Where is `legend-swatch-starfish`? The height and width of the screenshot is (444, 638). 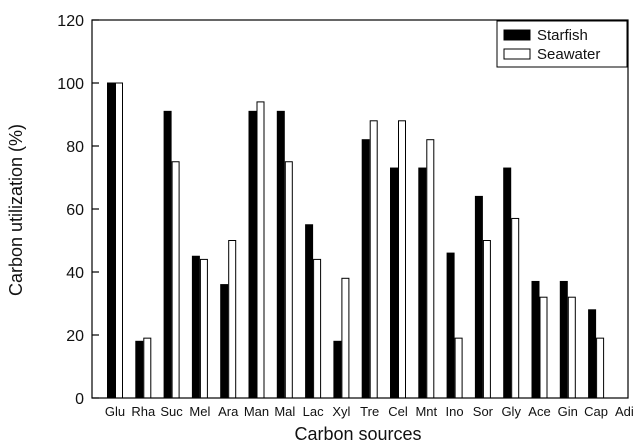
legend-swatch-starfish is located at coordinates (517, 35).